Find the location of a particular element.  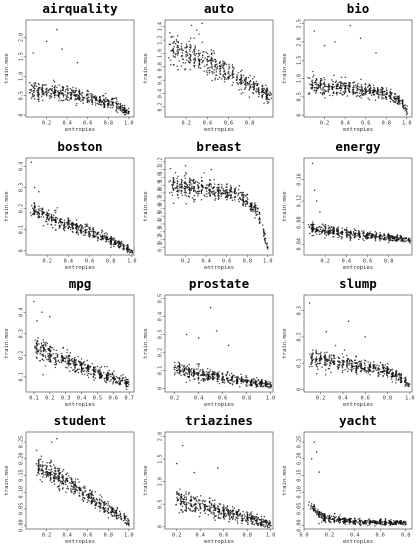

y-tick-label: 1.5 is located at coordinates (22, 56).